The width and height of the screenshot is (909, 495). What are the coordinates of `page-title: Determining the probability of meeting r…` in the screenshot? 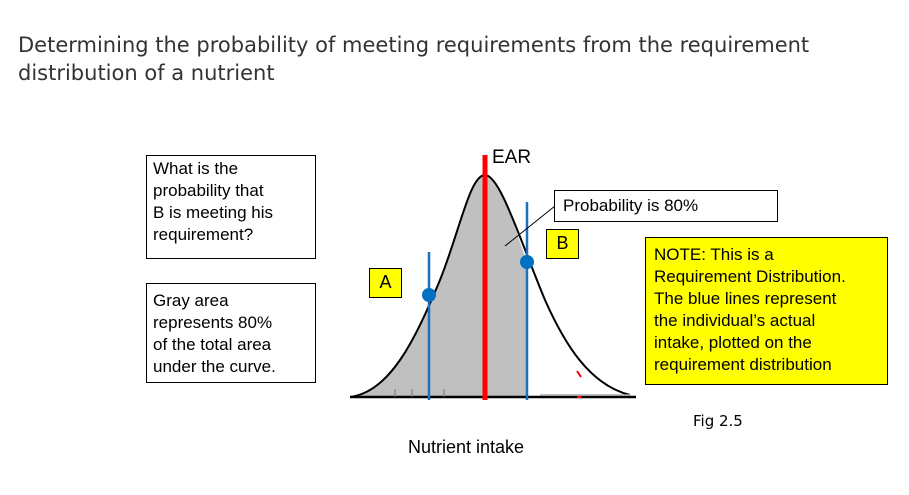 It's located at (448, 59).